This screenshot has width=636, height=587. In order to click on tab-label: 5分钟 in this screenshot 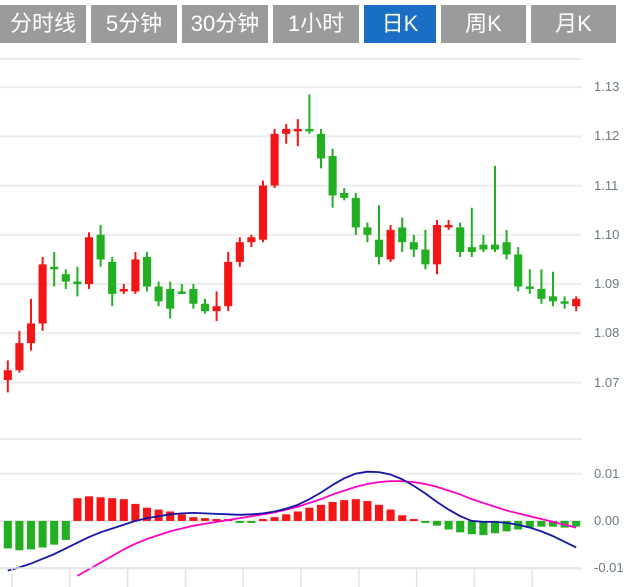, I will do `click(134, 23)`.